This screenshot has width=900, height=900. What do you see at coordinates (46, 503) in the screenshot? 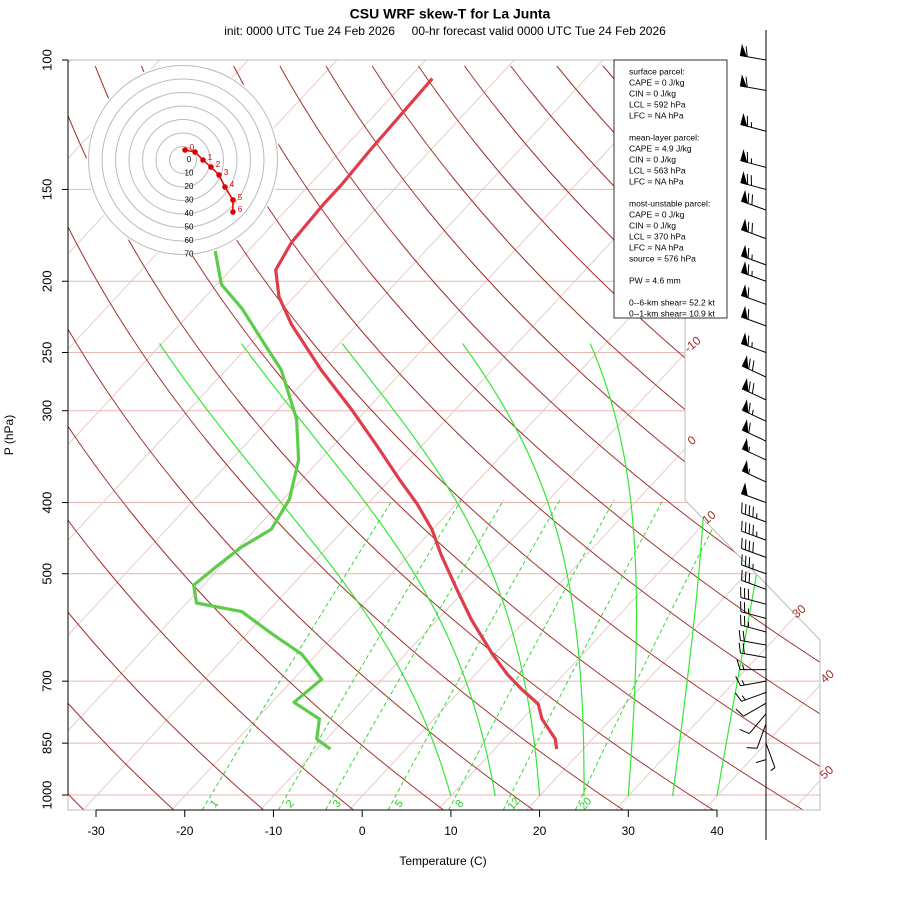
I see `y-tick-label: 400` at bounding box center [46, 503].